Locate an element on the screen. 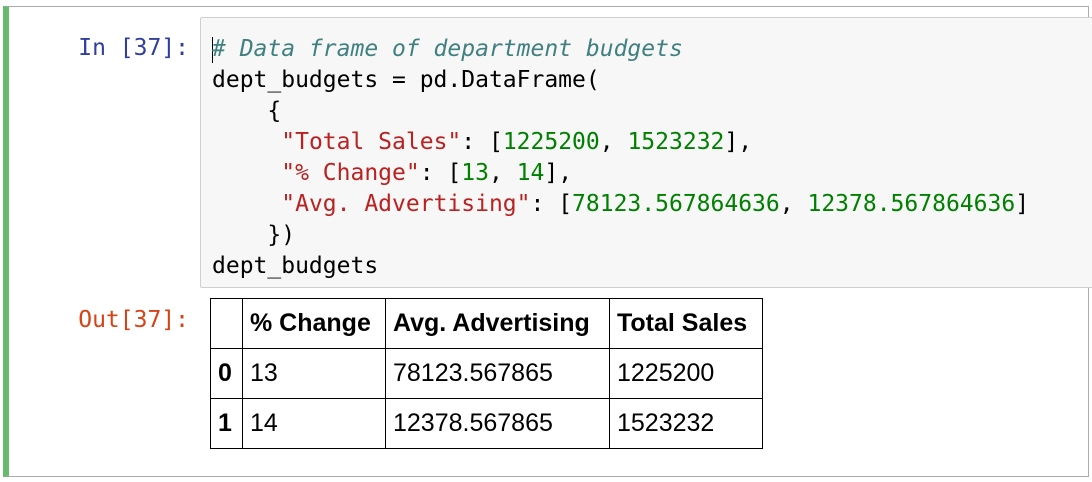 This screenshot has width=1092, height=482. code-line-3: { is located at coordinates (247, 111).